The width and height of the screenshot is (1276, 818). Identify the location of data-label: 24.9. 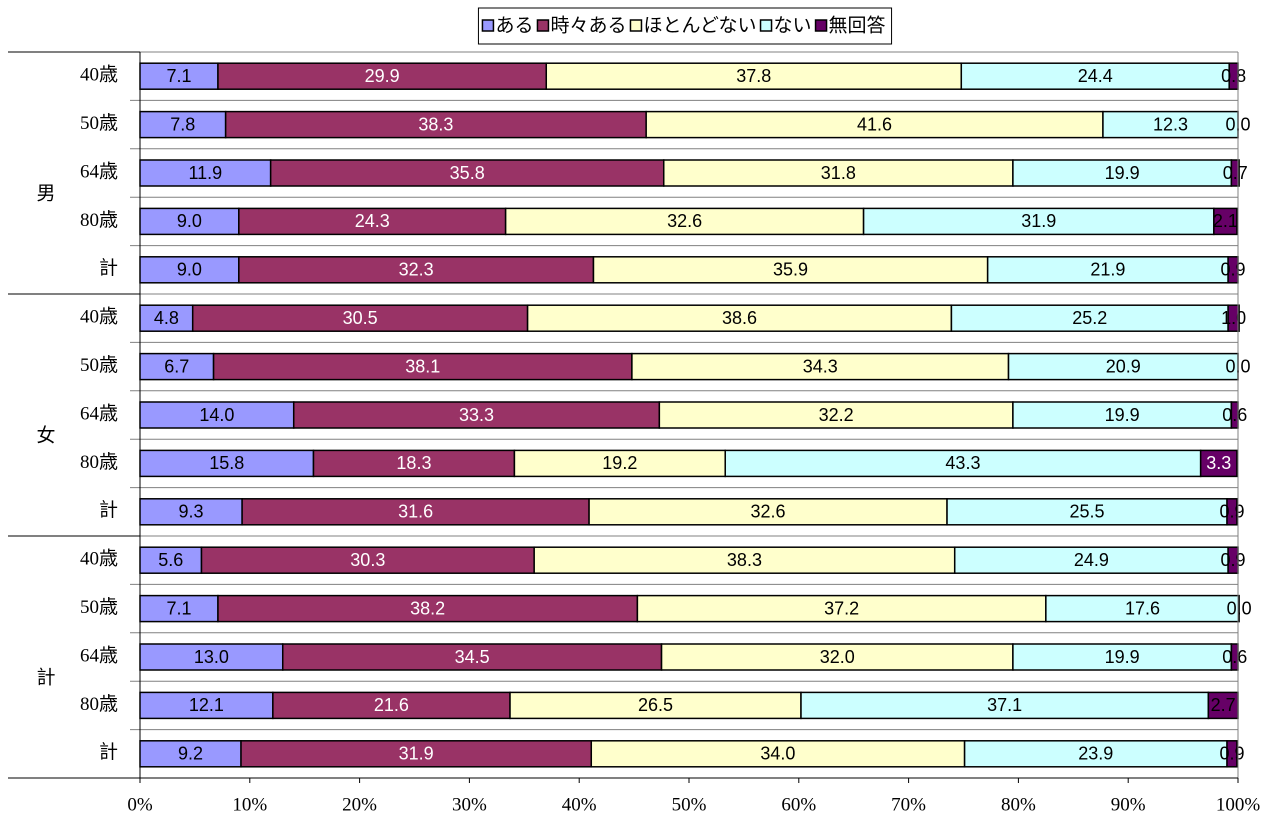
(1091, 560).